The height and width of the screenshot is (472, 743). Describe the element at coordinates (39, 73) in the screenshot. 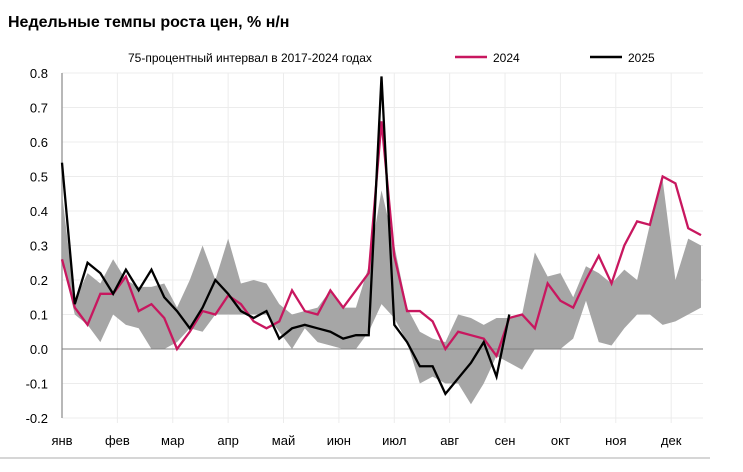

I see `y-tick-label: 0.8` at that location.